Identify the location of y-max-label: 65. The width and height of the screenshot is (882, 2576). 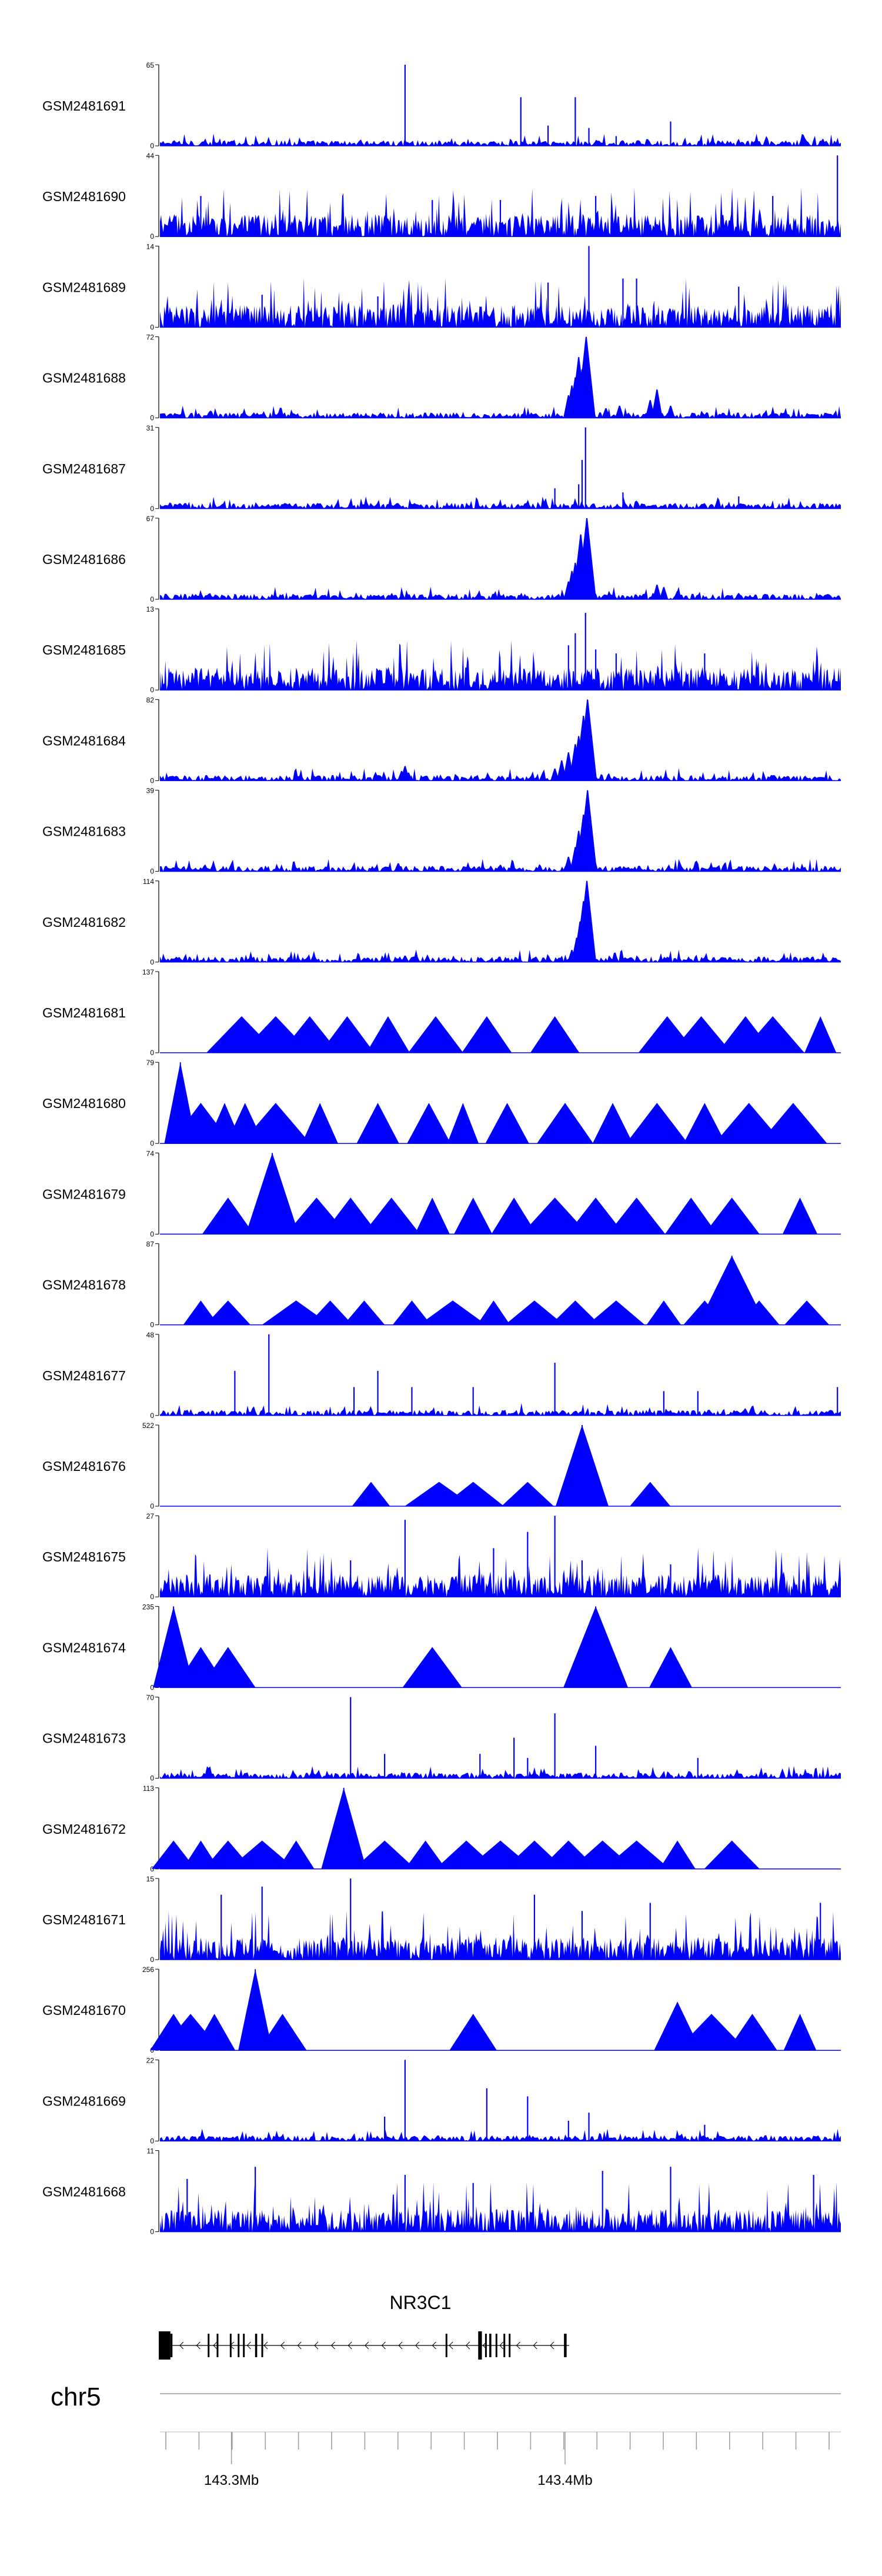
(150, 65).